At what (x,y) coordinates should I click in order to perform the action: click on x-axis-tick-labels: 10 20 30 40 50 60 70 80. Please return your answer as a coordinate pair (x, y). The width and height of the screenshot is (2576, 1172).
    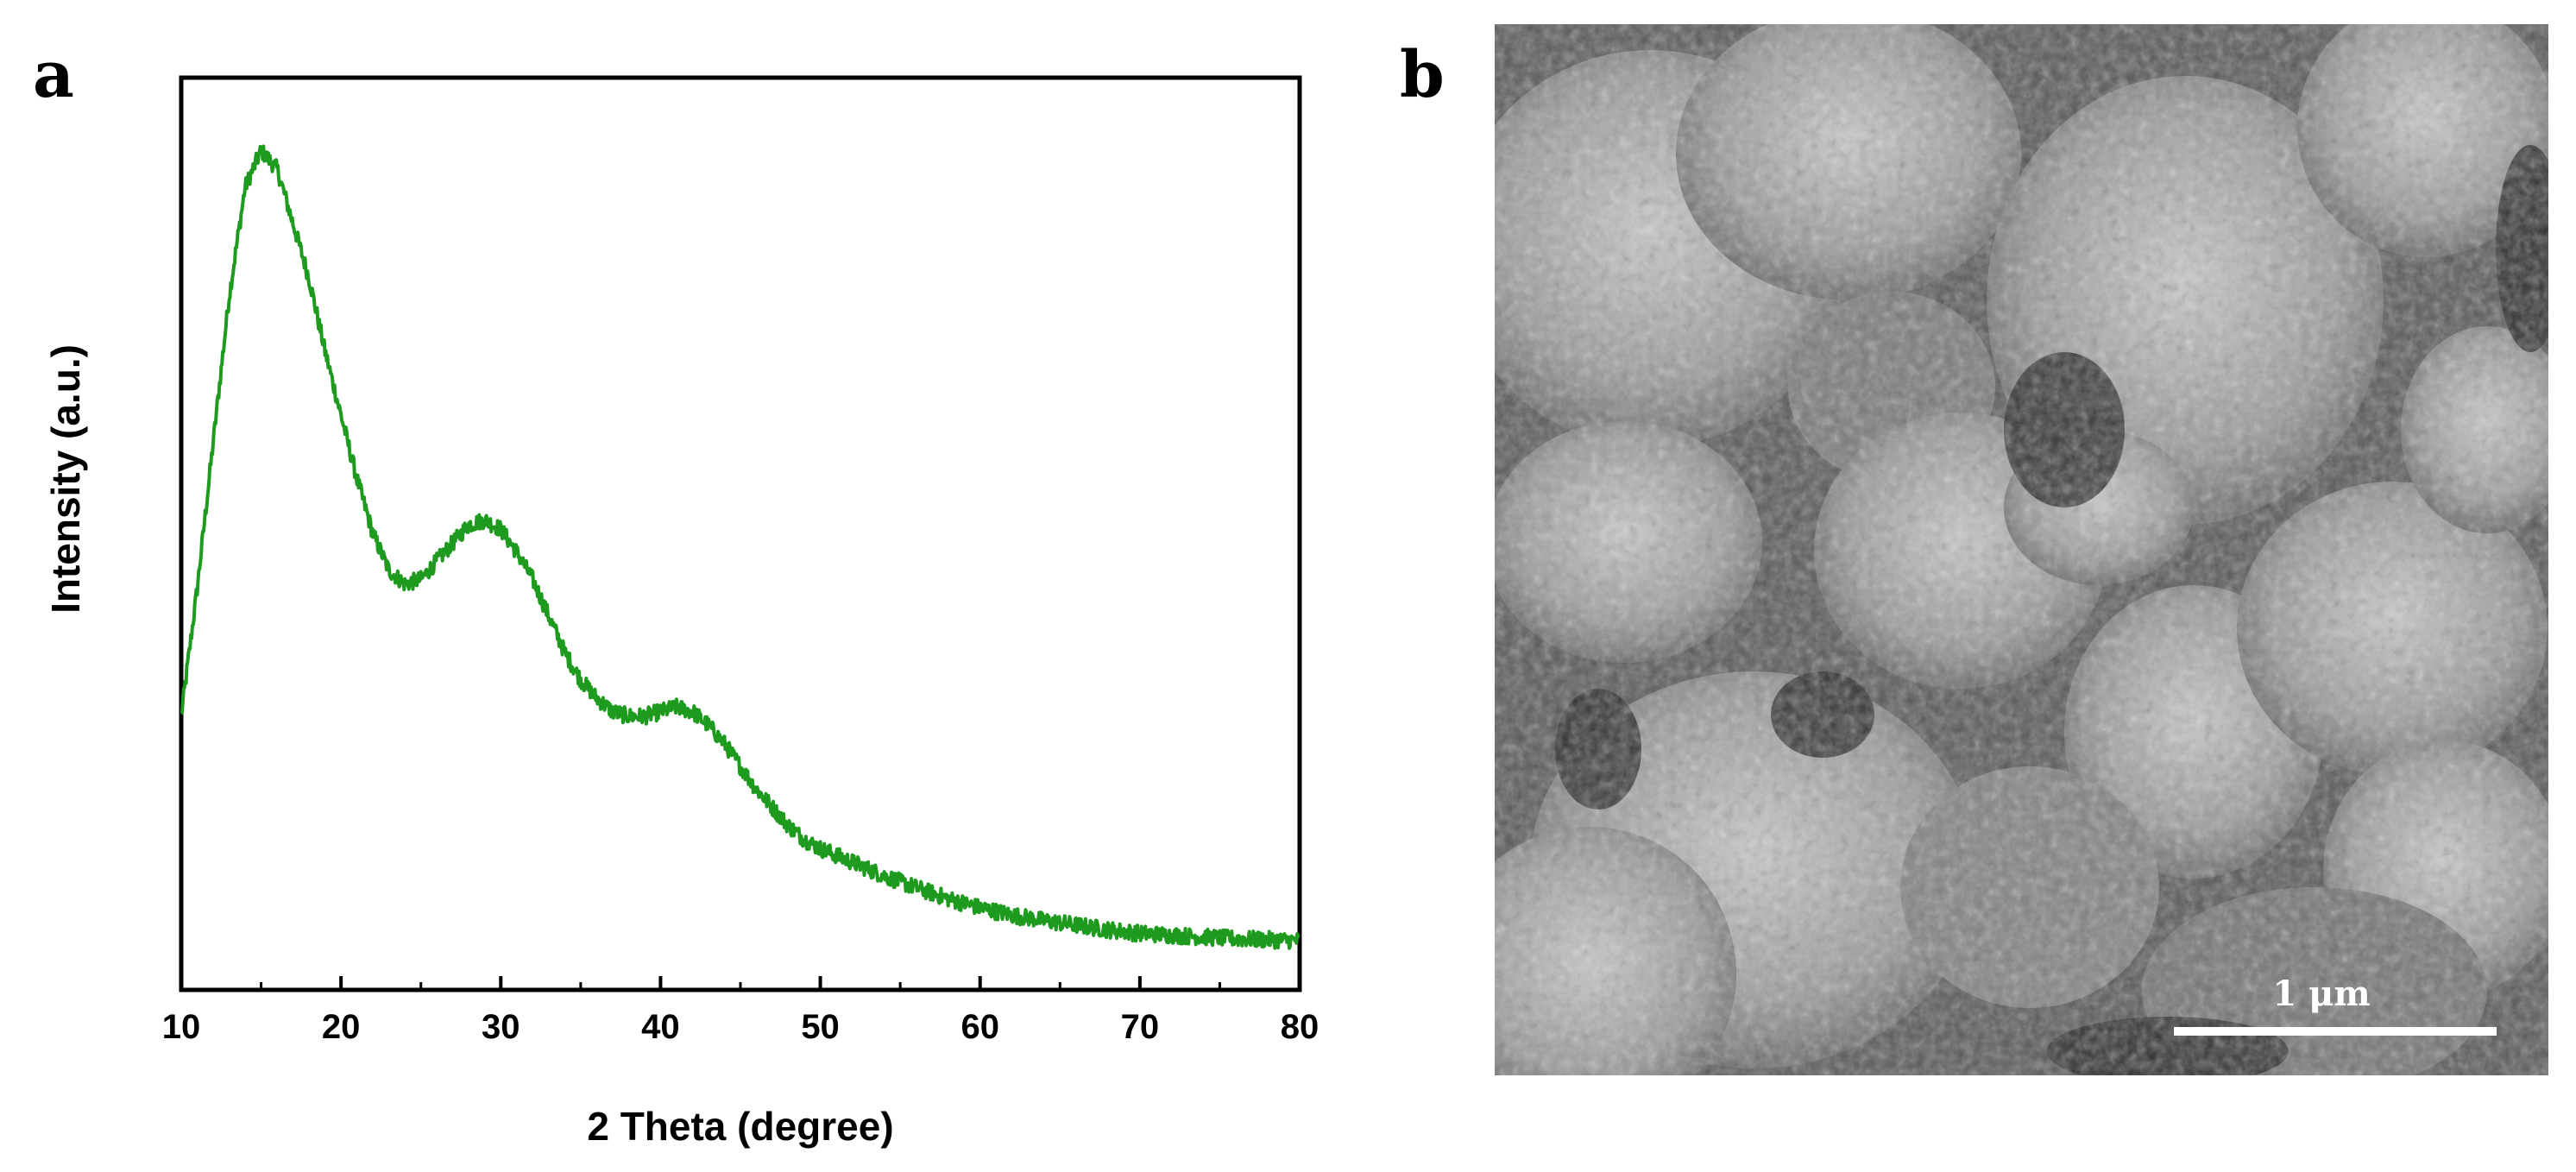
    Looking at the image, I should click on (740, 1027).